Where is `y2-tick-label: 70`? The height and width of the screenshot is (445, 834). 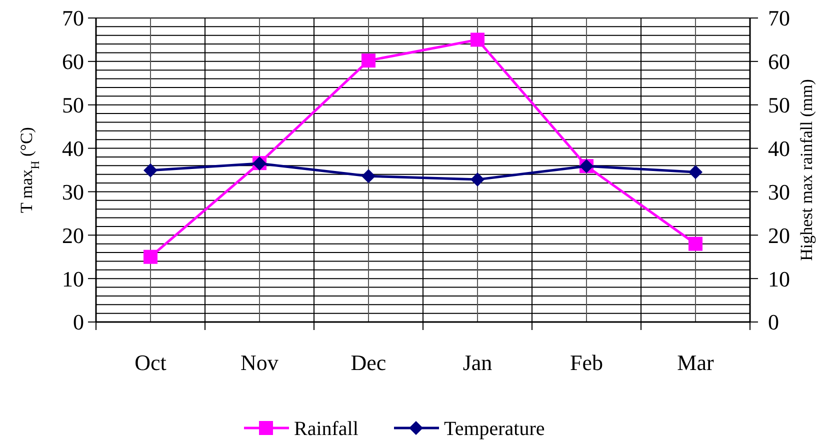 y2-tick-label: 70 is located at coordinates (779, 18).